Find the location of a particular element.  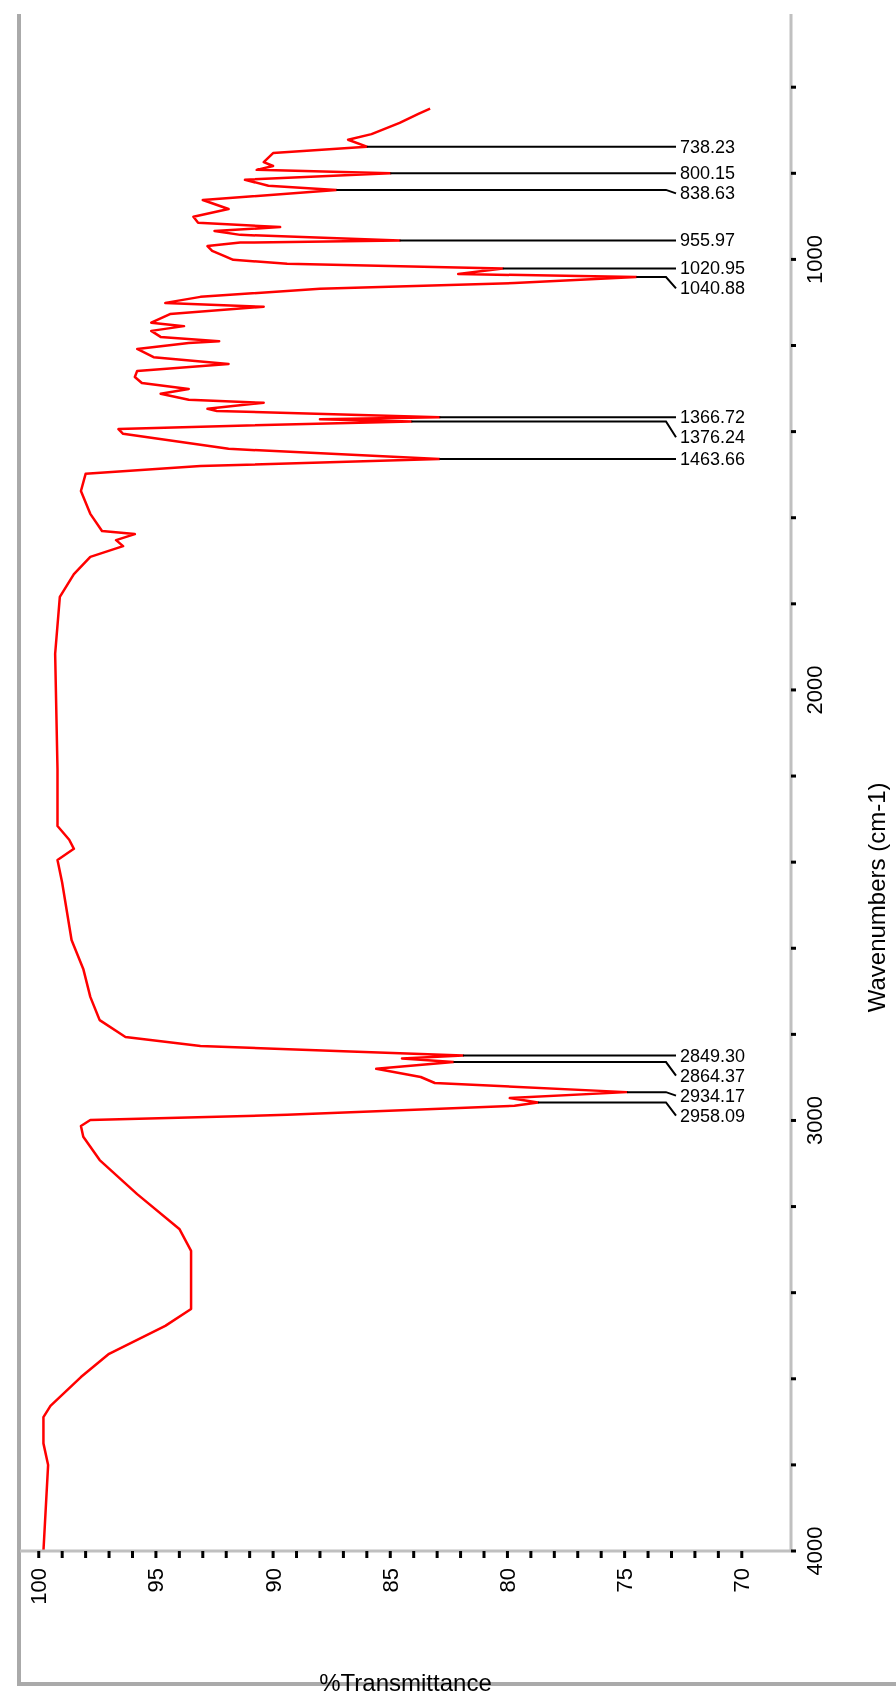

x-tick-label: 80 is located at coordinates (507, 1580).